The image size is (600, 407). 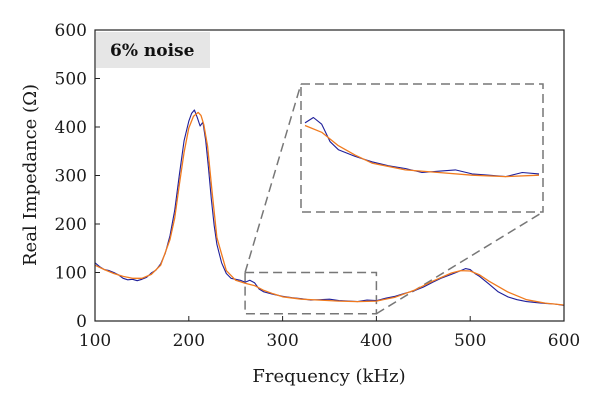 I want to click on y-tick-label: 600, so click(x=71, y=31).